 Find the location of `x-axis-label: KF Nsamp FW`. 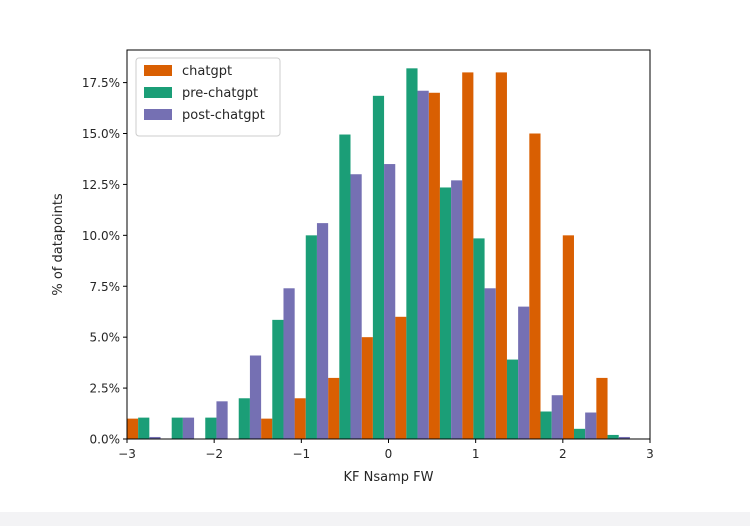

x-axis-label: KF Nsamp FW is located at coordinates (389, 477).